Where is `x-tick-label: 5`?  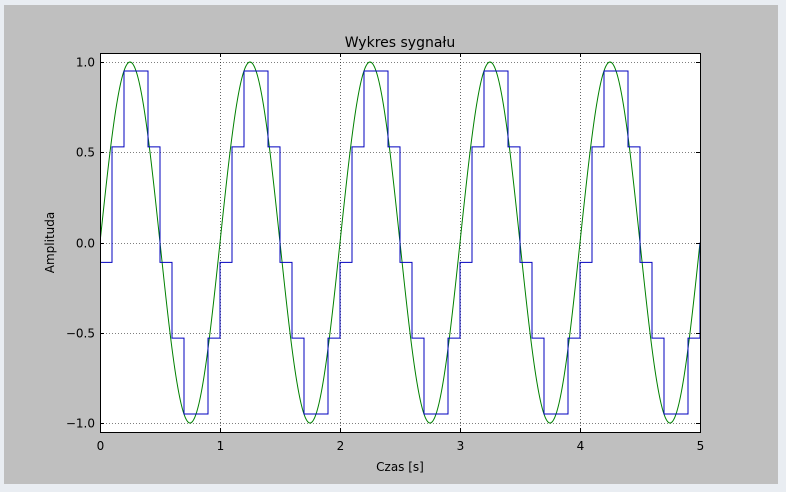 x-tick-label: 5 is located at coordinates (701, 446).